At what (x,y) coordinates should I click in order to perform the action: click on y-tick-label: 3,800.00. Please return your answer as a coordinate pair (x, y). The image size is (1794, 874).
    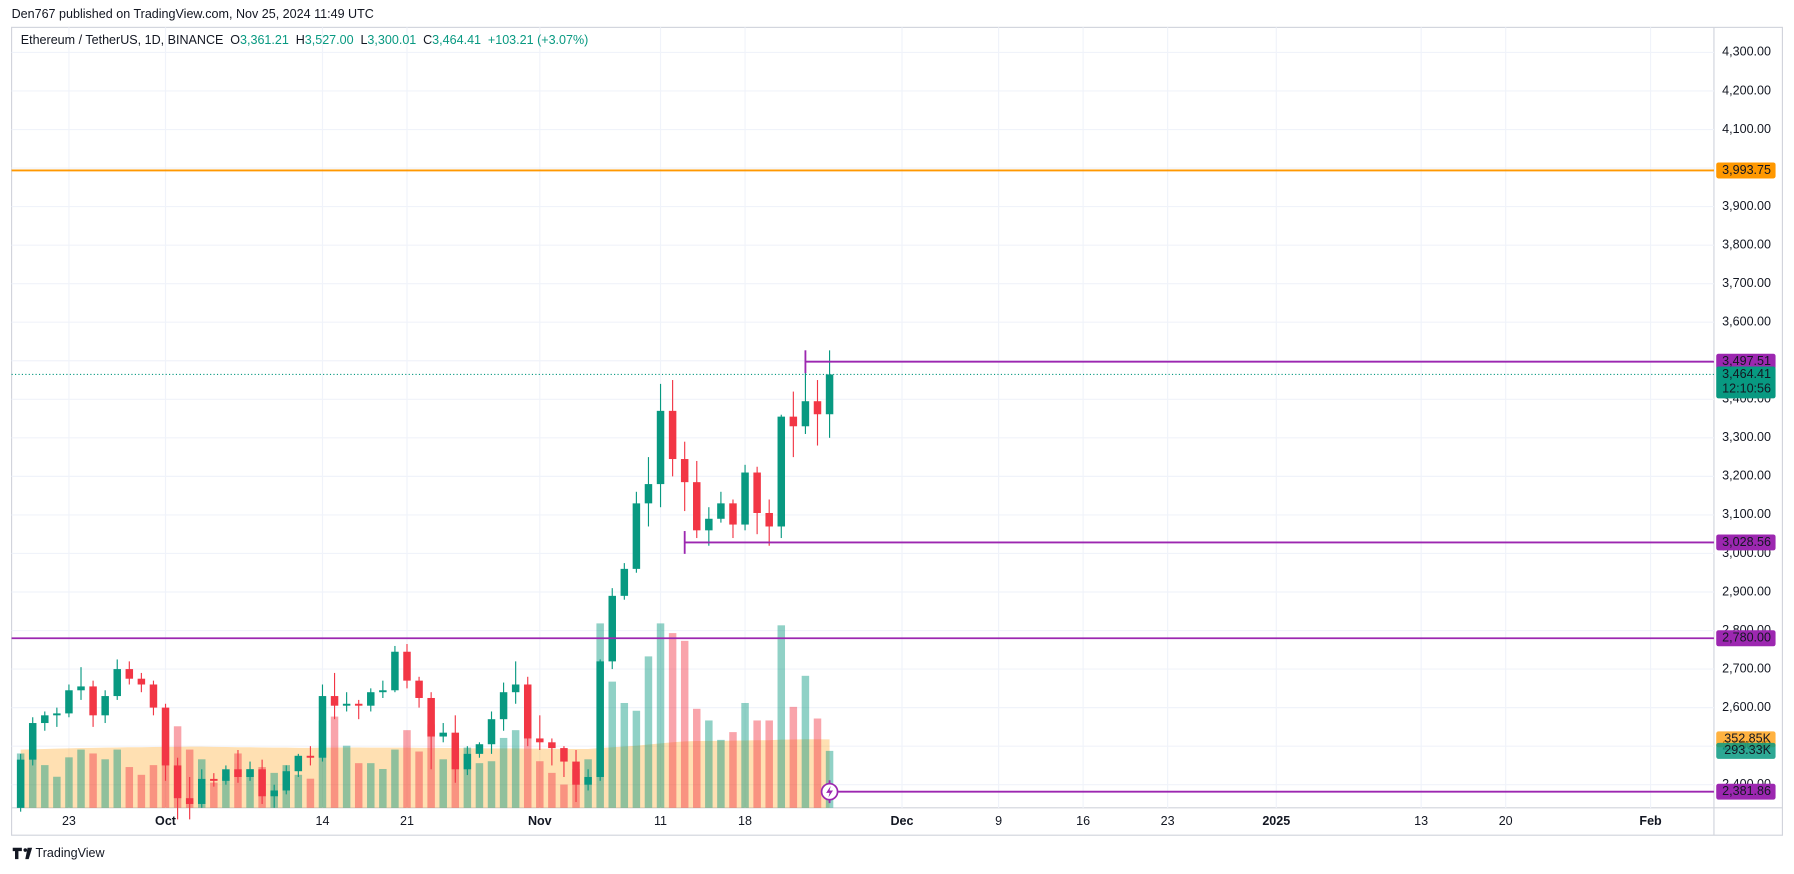
    Looking at the image, I should click on (1746, 244).